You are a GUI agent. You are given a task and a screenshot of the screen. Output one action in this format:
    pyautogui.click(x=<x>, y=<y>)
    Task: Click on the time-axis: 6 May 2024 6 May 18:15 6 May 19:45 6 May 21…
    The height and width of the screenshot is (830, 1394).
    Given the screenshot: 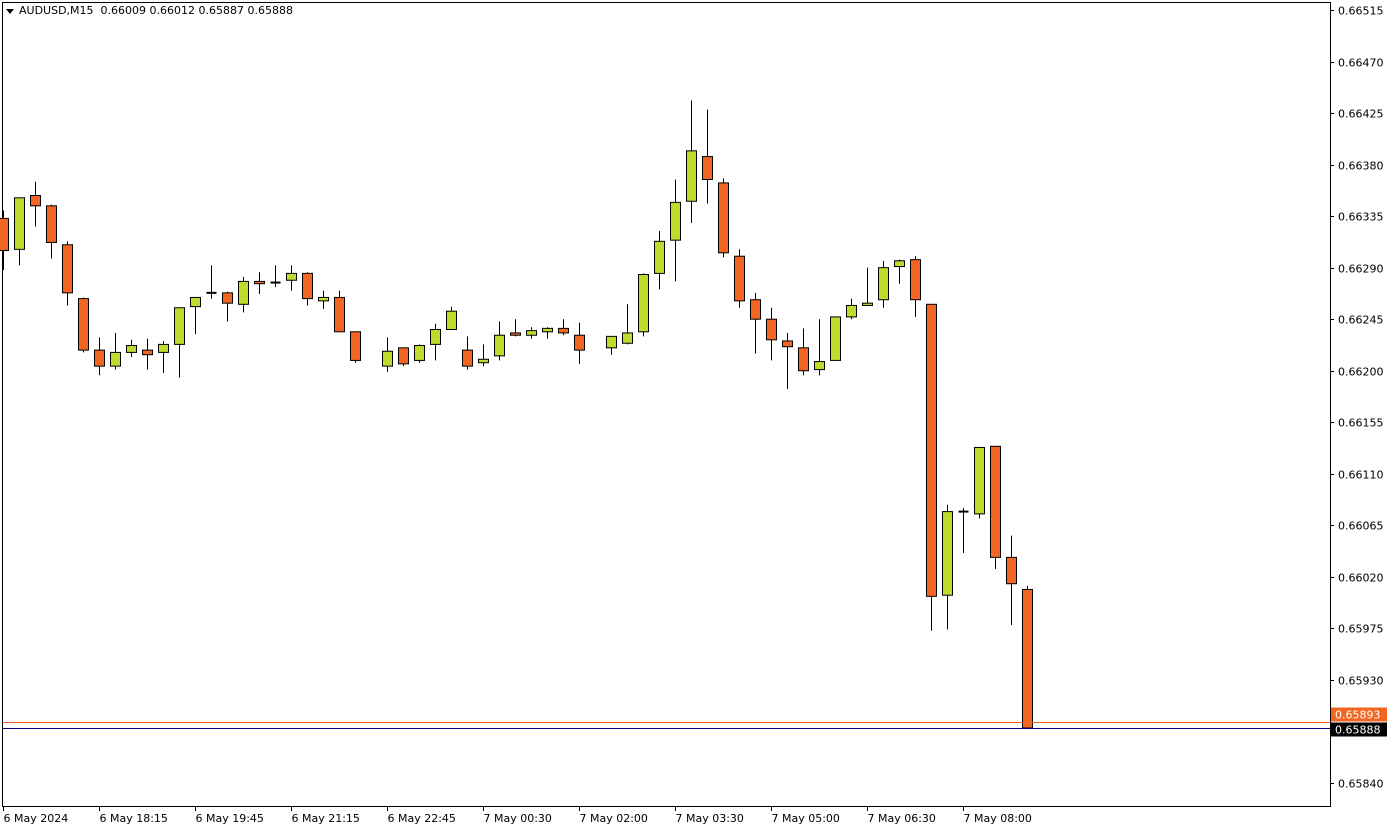 What is the action you would take?
    pyautogui.click(x=517, y=815)
    